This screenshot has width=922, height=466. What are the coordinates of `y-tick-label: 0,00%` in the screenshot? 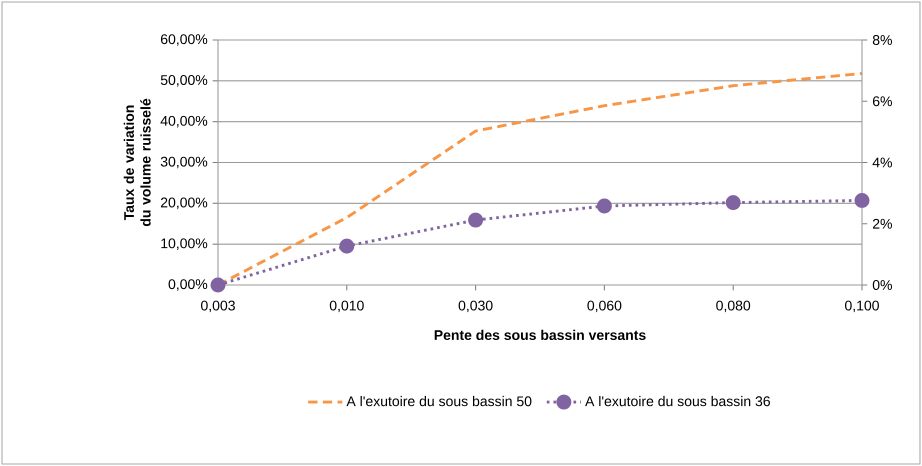 It's located at (188, 285).